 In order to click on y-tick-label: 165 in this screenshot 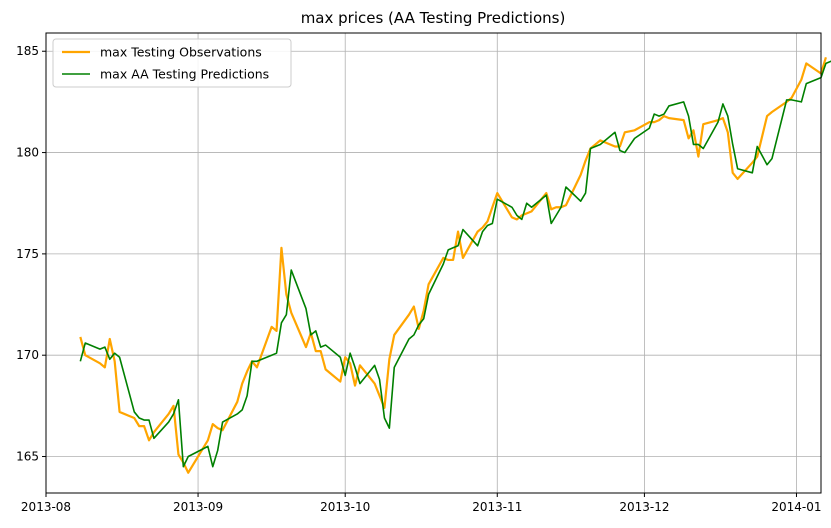, I will do `click(27, 457)`.